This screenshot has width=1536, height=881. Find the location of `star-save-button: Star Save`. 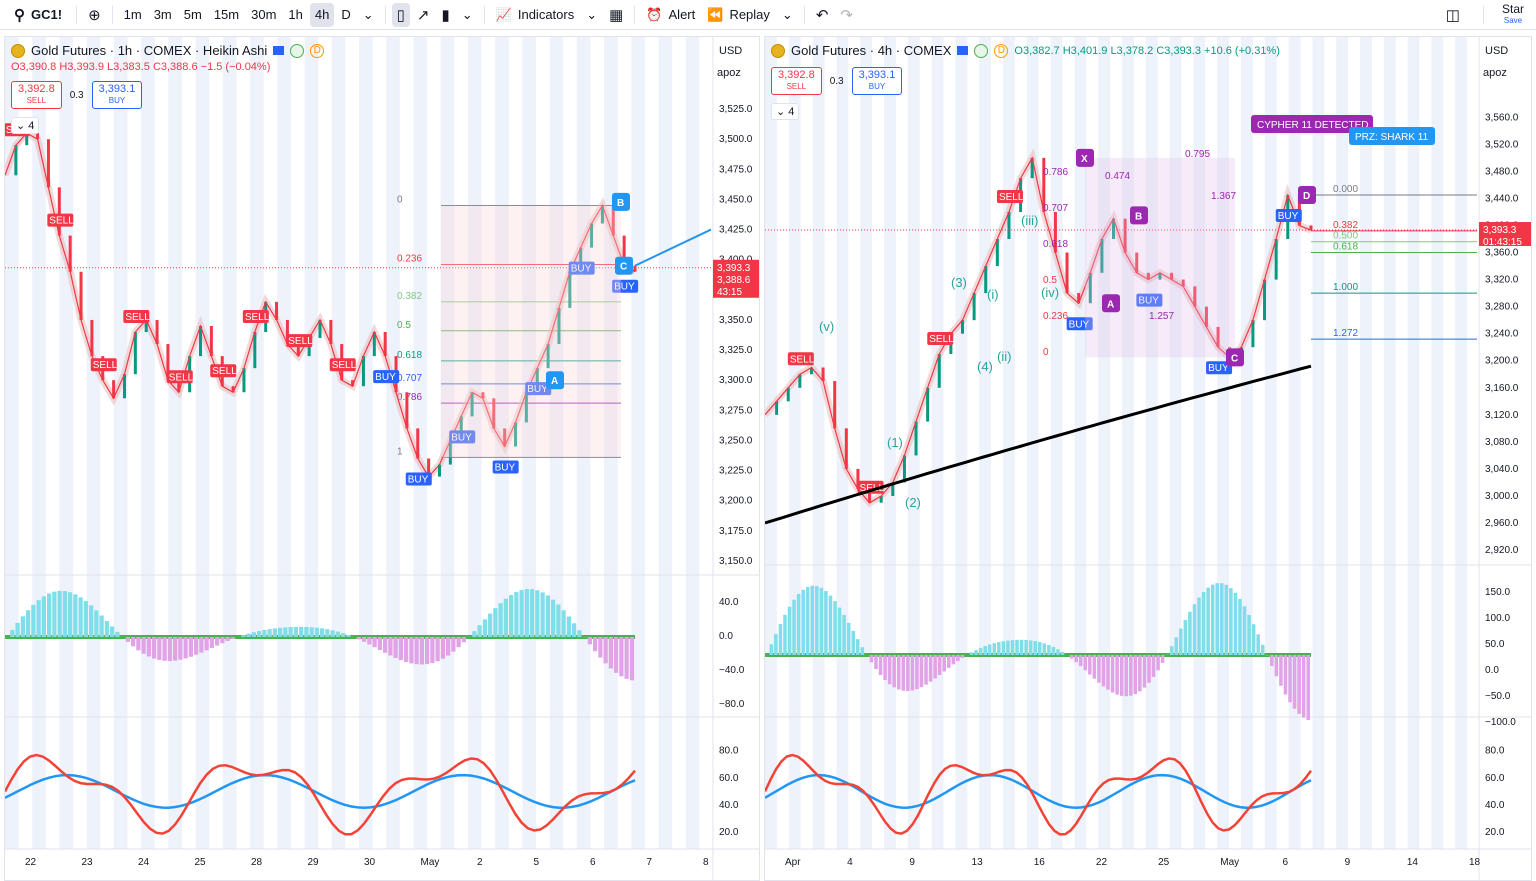

star-save-button: Star Save is located at coordinates (1513, 14).